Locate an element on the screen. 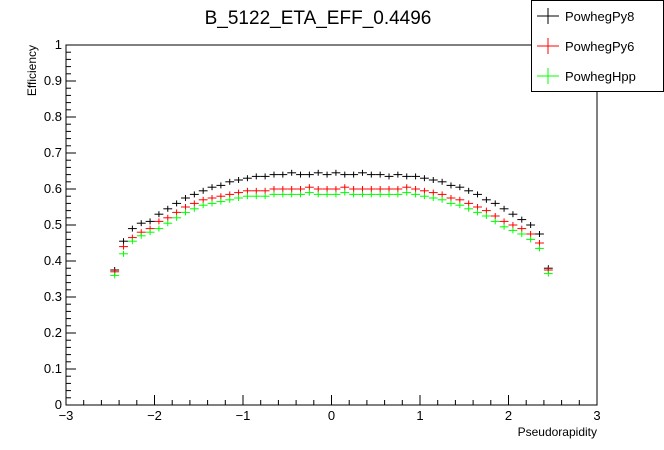  y-tick-label: 0.8 is located at coordinates (53, 116).